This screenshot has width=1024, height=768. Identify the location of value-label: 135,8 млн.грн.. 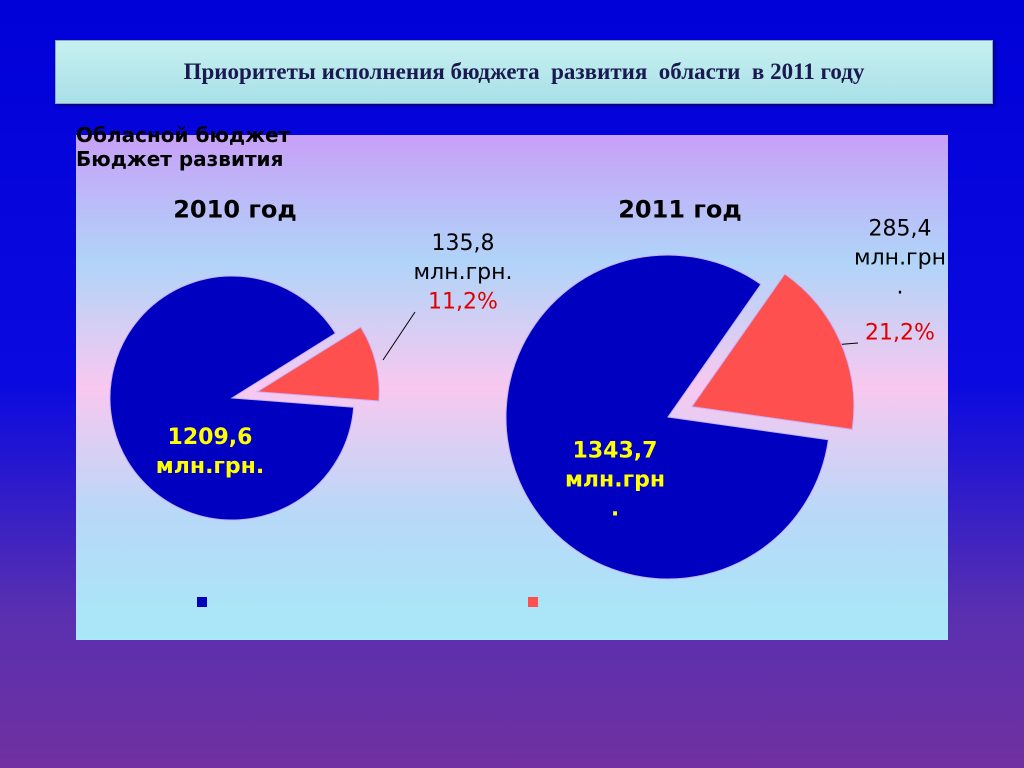
(463, 258).